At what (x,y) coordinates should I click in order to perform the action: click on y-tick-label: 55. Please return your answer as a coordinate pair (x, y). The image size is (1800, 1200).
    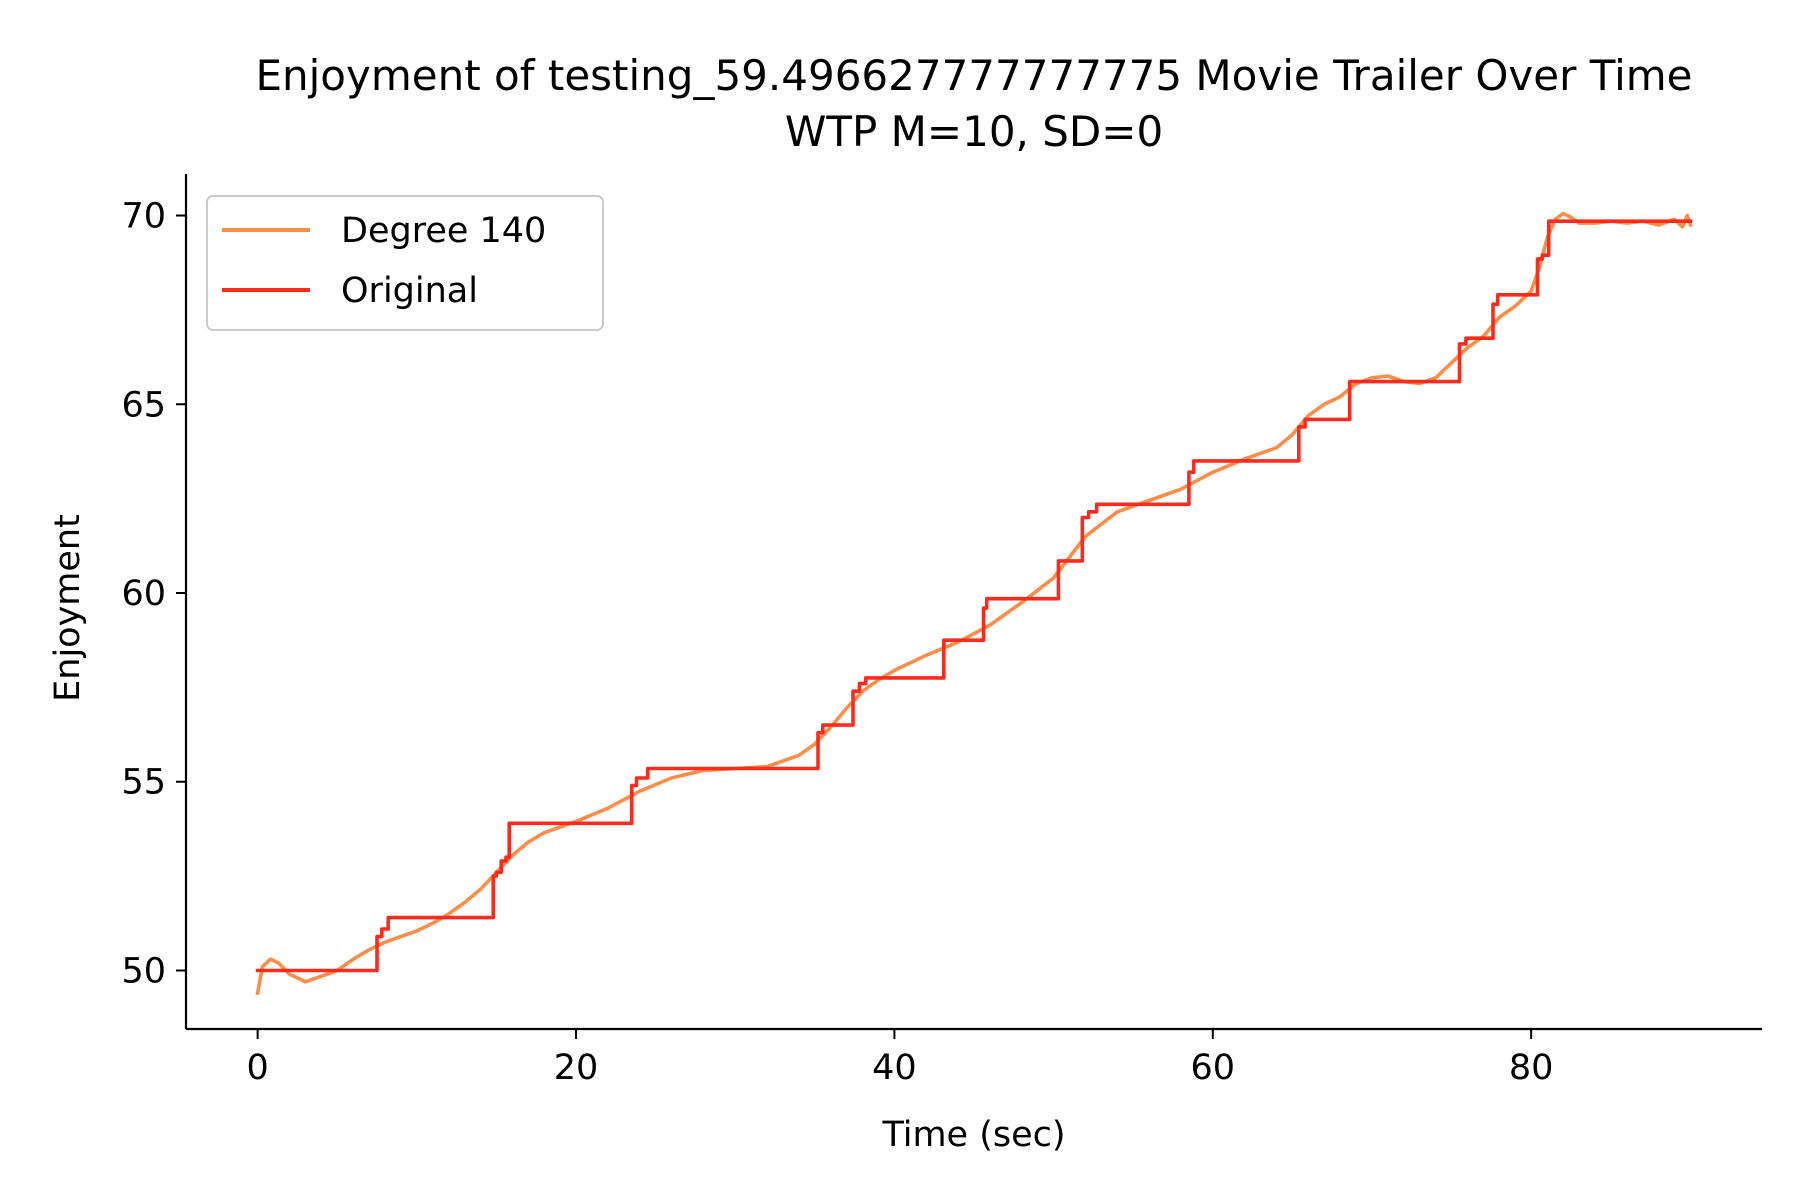
    Looking at the image, I should click on (143, 783).